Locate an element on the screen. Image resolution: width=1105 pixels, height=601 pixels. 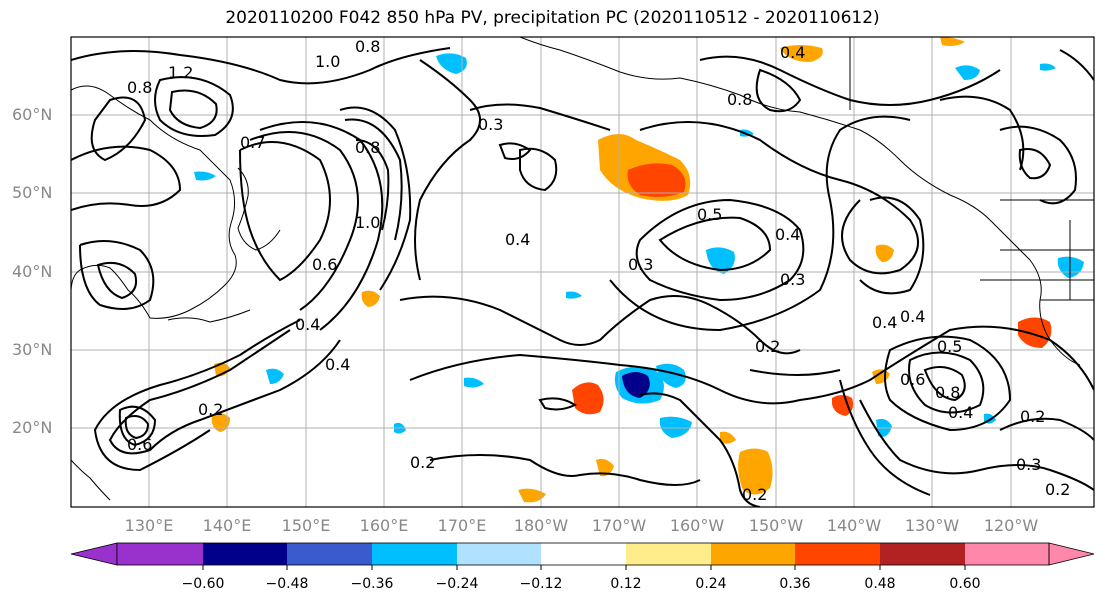
colorbar-tick-label: 0.24 is located at coordinates (710, 584).